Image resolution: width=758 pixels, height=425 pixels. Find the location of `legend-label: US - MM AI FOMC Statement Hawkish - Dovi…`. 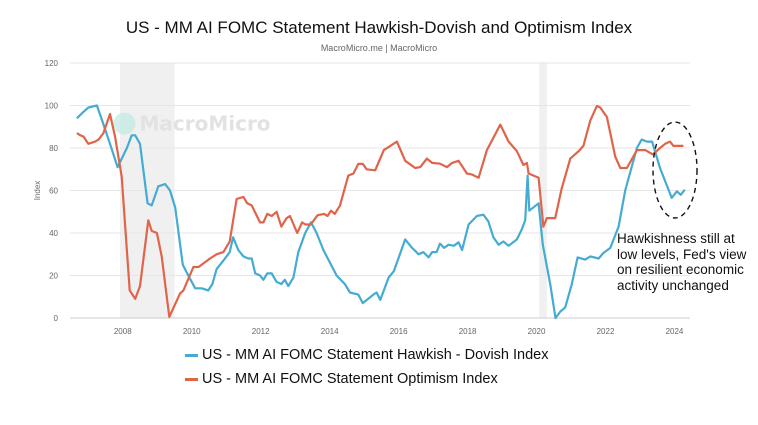

legend-label: US - MM AI FOMC Statement Hawkish - Dovi… is located at coordinates (375, 355).